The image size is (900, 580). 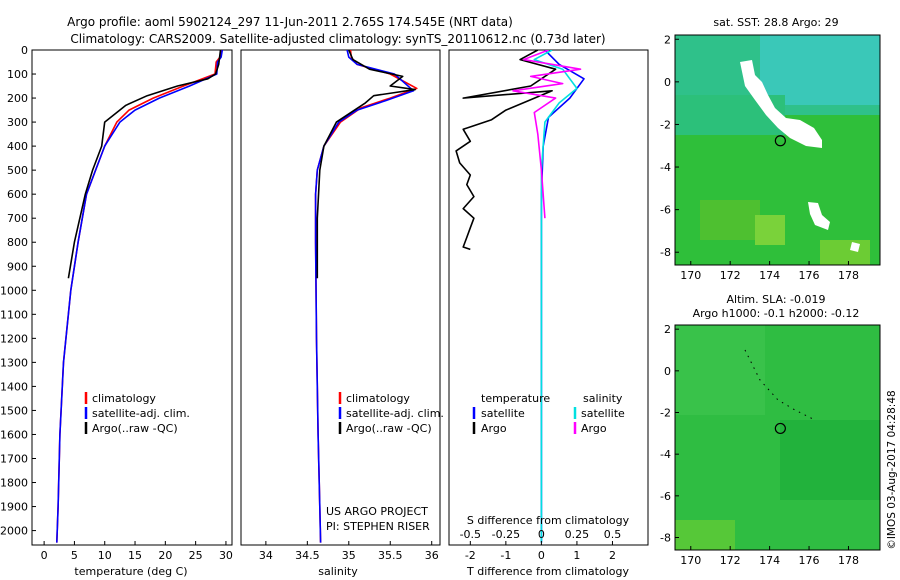 I want to click on depth-tick-label: 300, so click(x=17, y=122).